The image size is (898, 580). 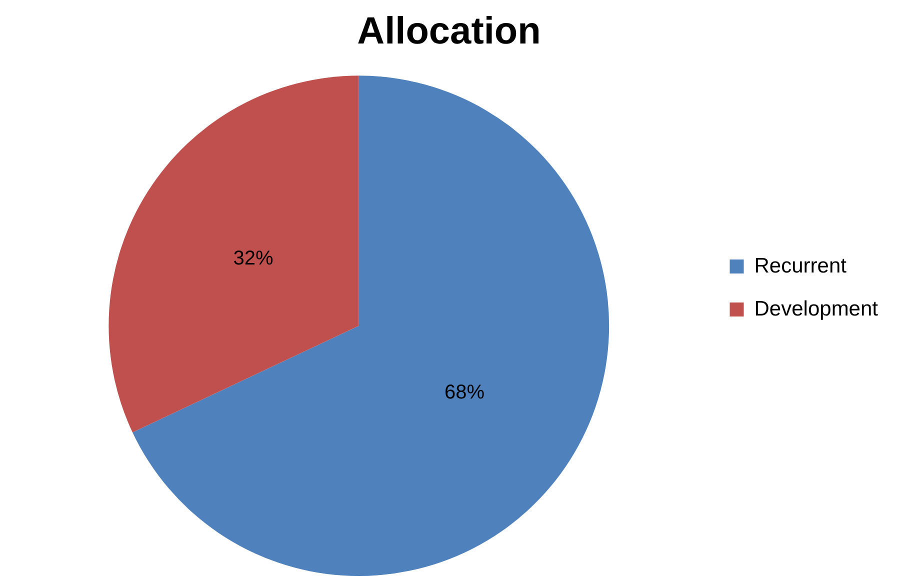 What do you see at coordinates (816, 308) in the screenshot?
I see `legend-label: Development` at bounding box center [816, 308].